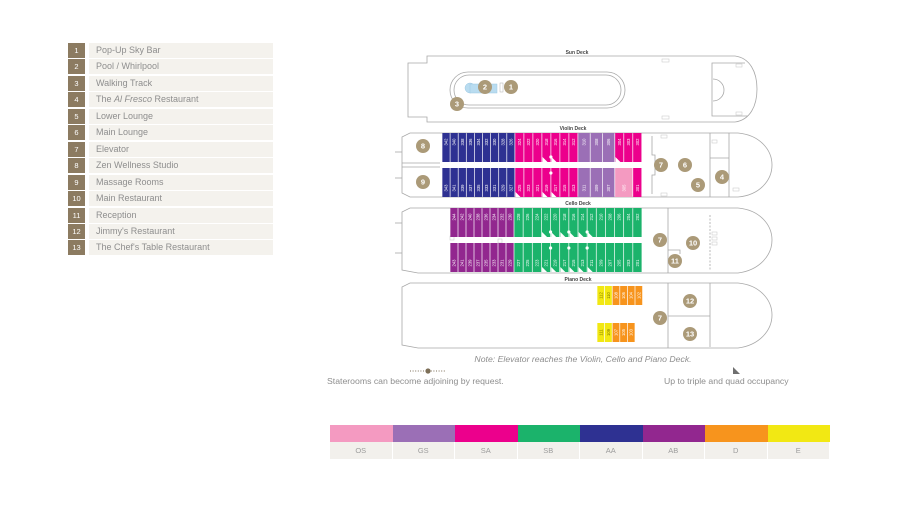 The width and height of the screenshot is (900, 506). What do you see at coordinates (486, 263) in the screenshot?
I see `cabin-number: 235` at bounding box center [486, 263].